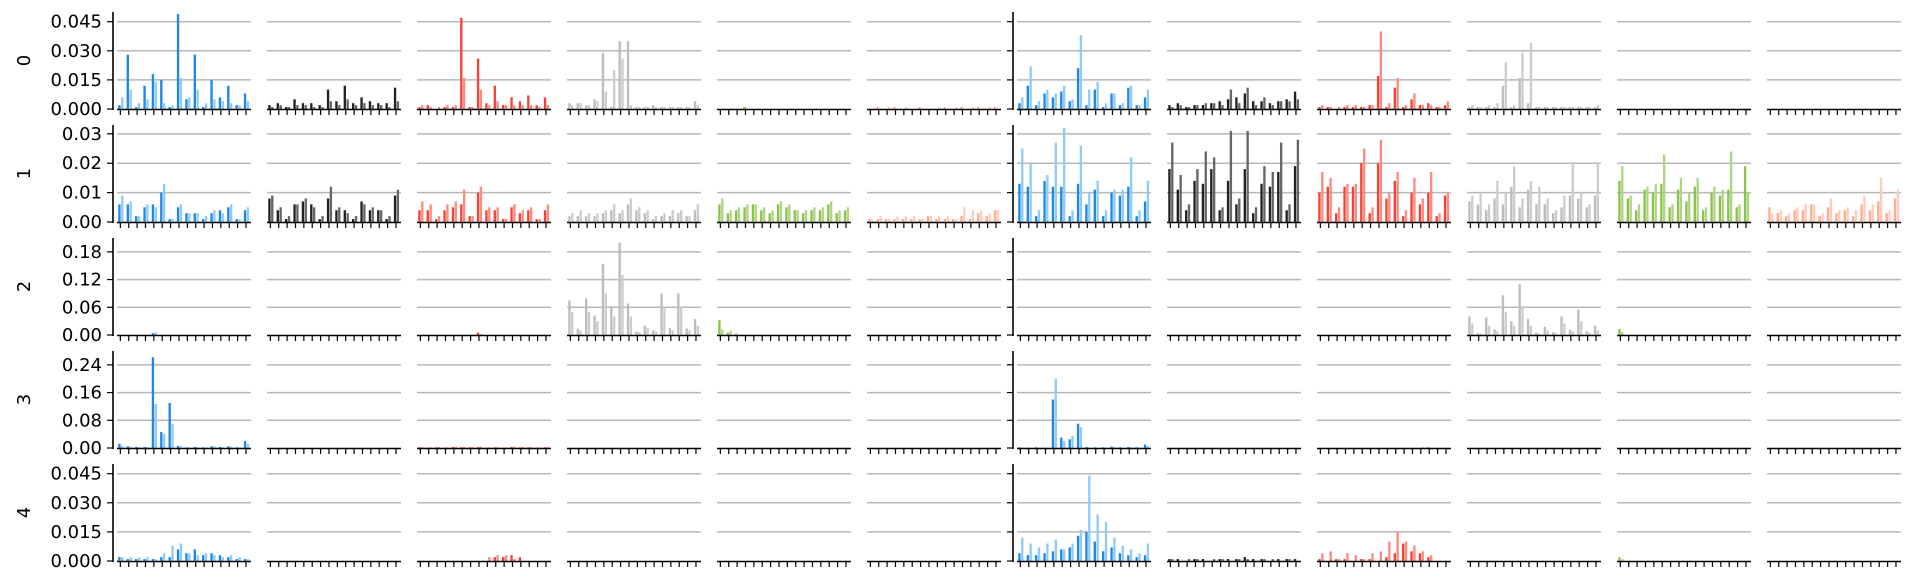  Describe the element at coordinates (1534, 67) in the screenshot. I see `panel-r0-c9` at that location.